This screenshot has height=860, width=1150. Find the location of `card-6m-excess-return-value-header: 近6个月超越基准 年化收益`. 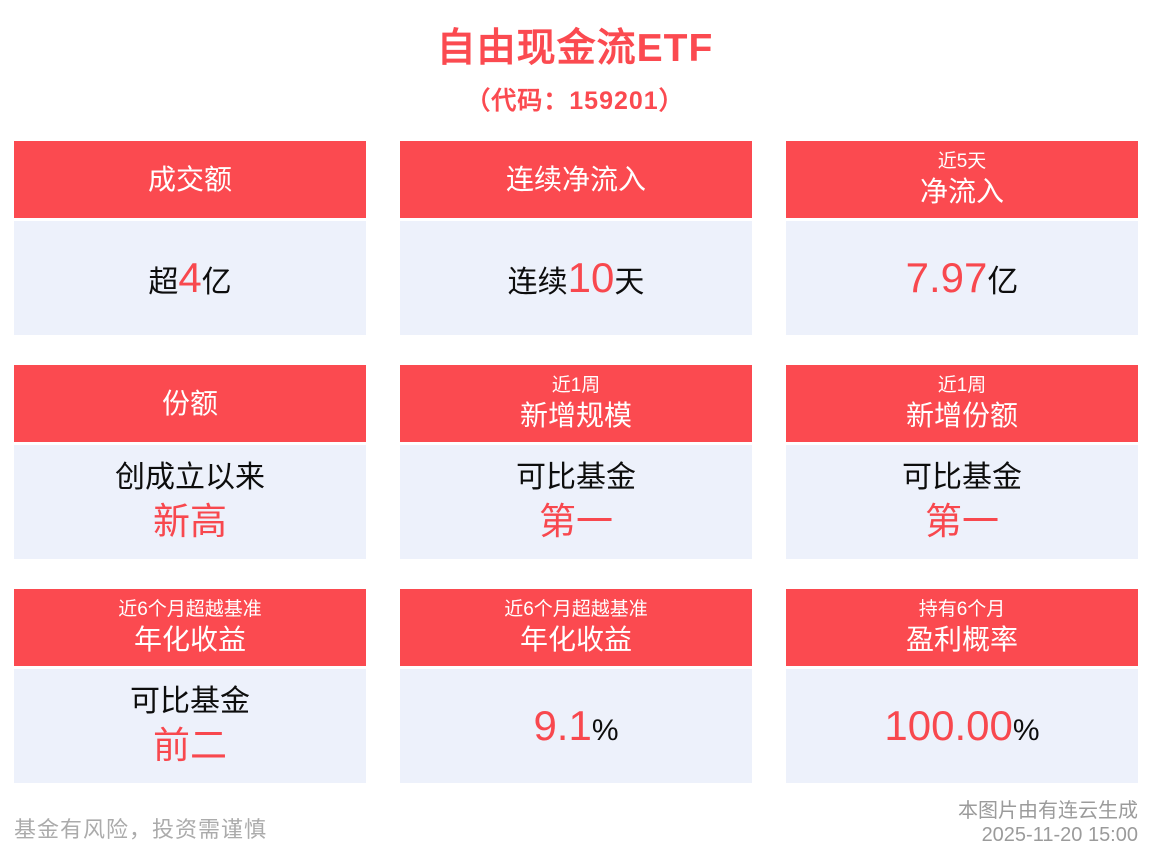

card-6m-excess-return-value-header: 近6个月超越基准 年化收益 is located at coordinates (576, 629).